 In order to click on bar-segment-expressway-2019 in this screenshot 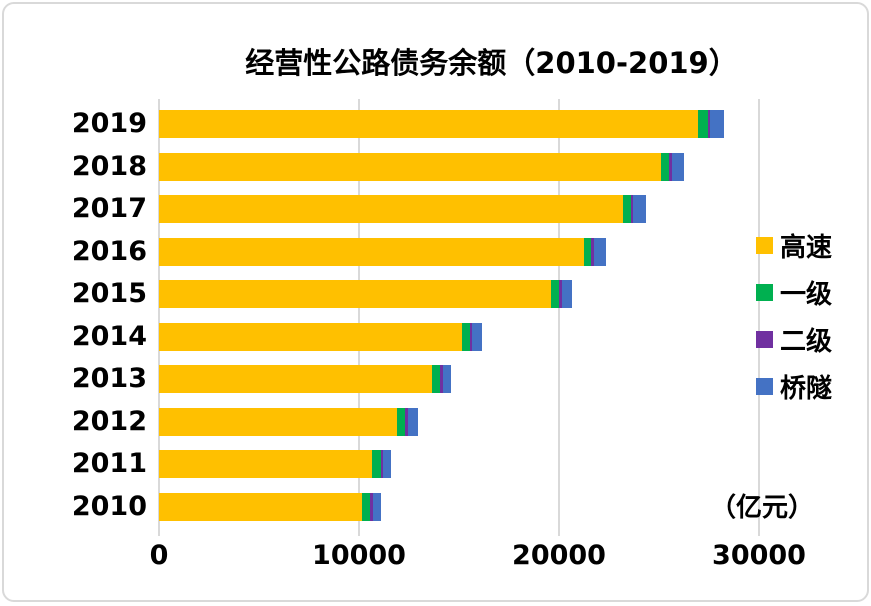, I will do `click(428, 124)`.